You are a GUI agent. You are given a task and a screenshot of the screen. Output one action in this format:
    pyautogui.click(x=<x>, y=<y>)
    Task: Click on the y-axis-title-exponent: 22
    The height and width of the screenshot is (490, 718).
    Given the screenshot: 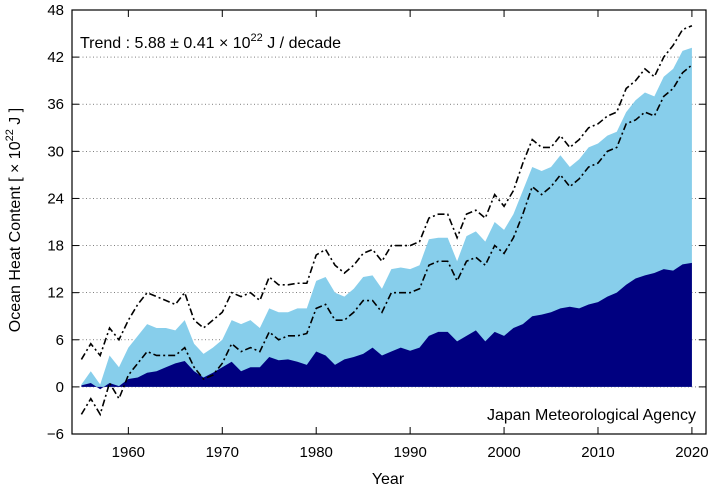 What is the action you would take?
    pyautogui.click(x=10, y=135)
    